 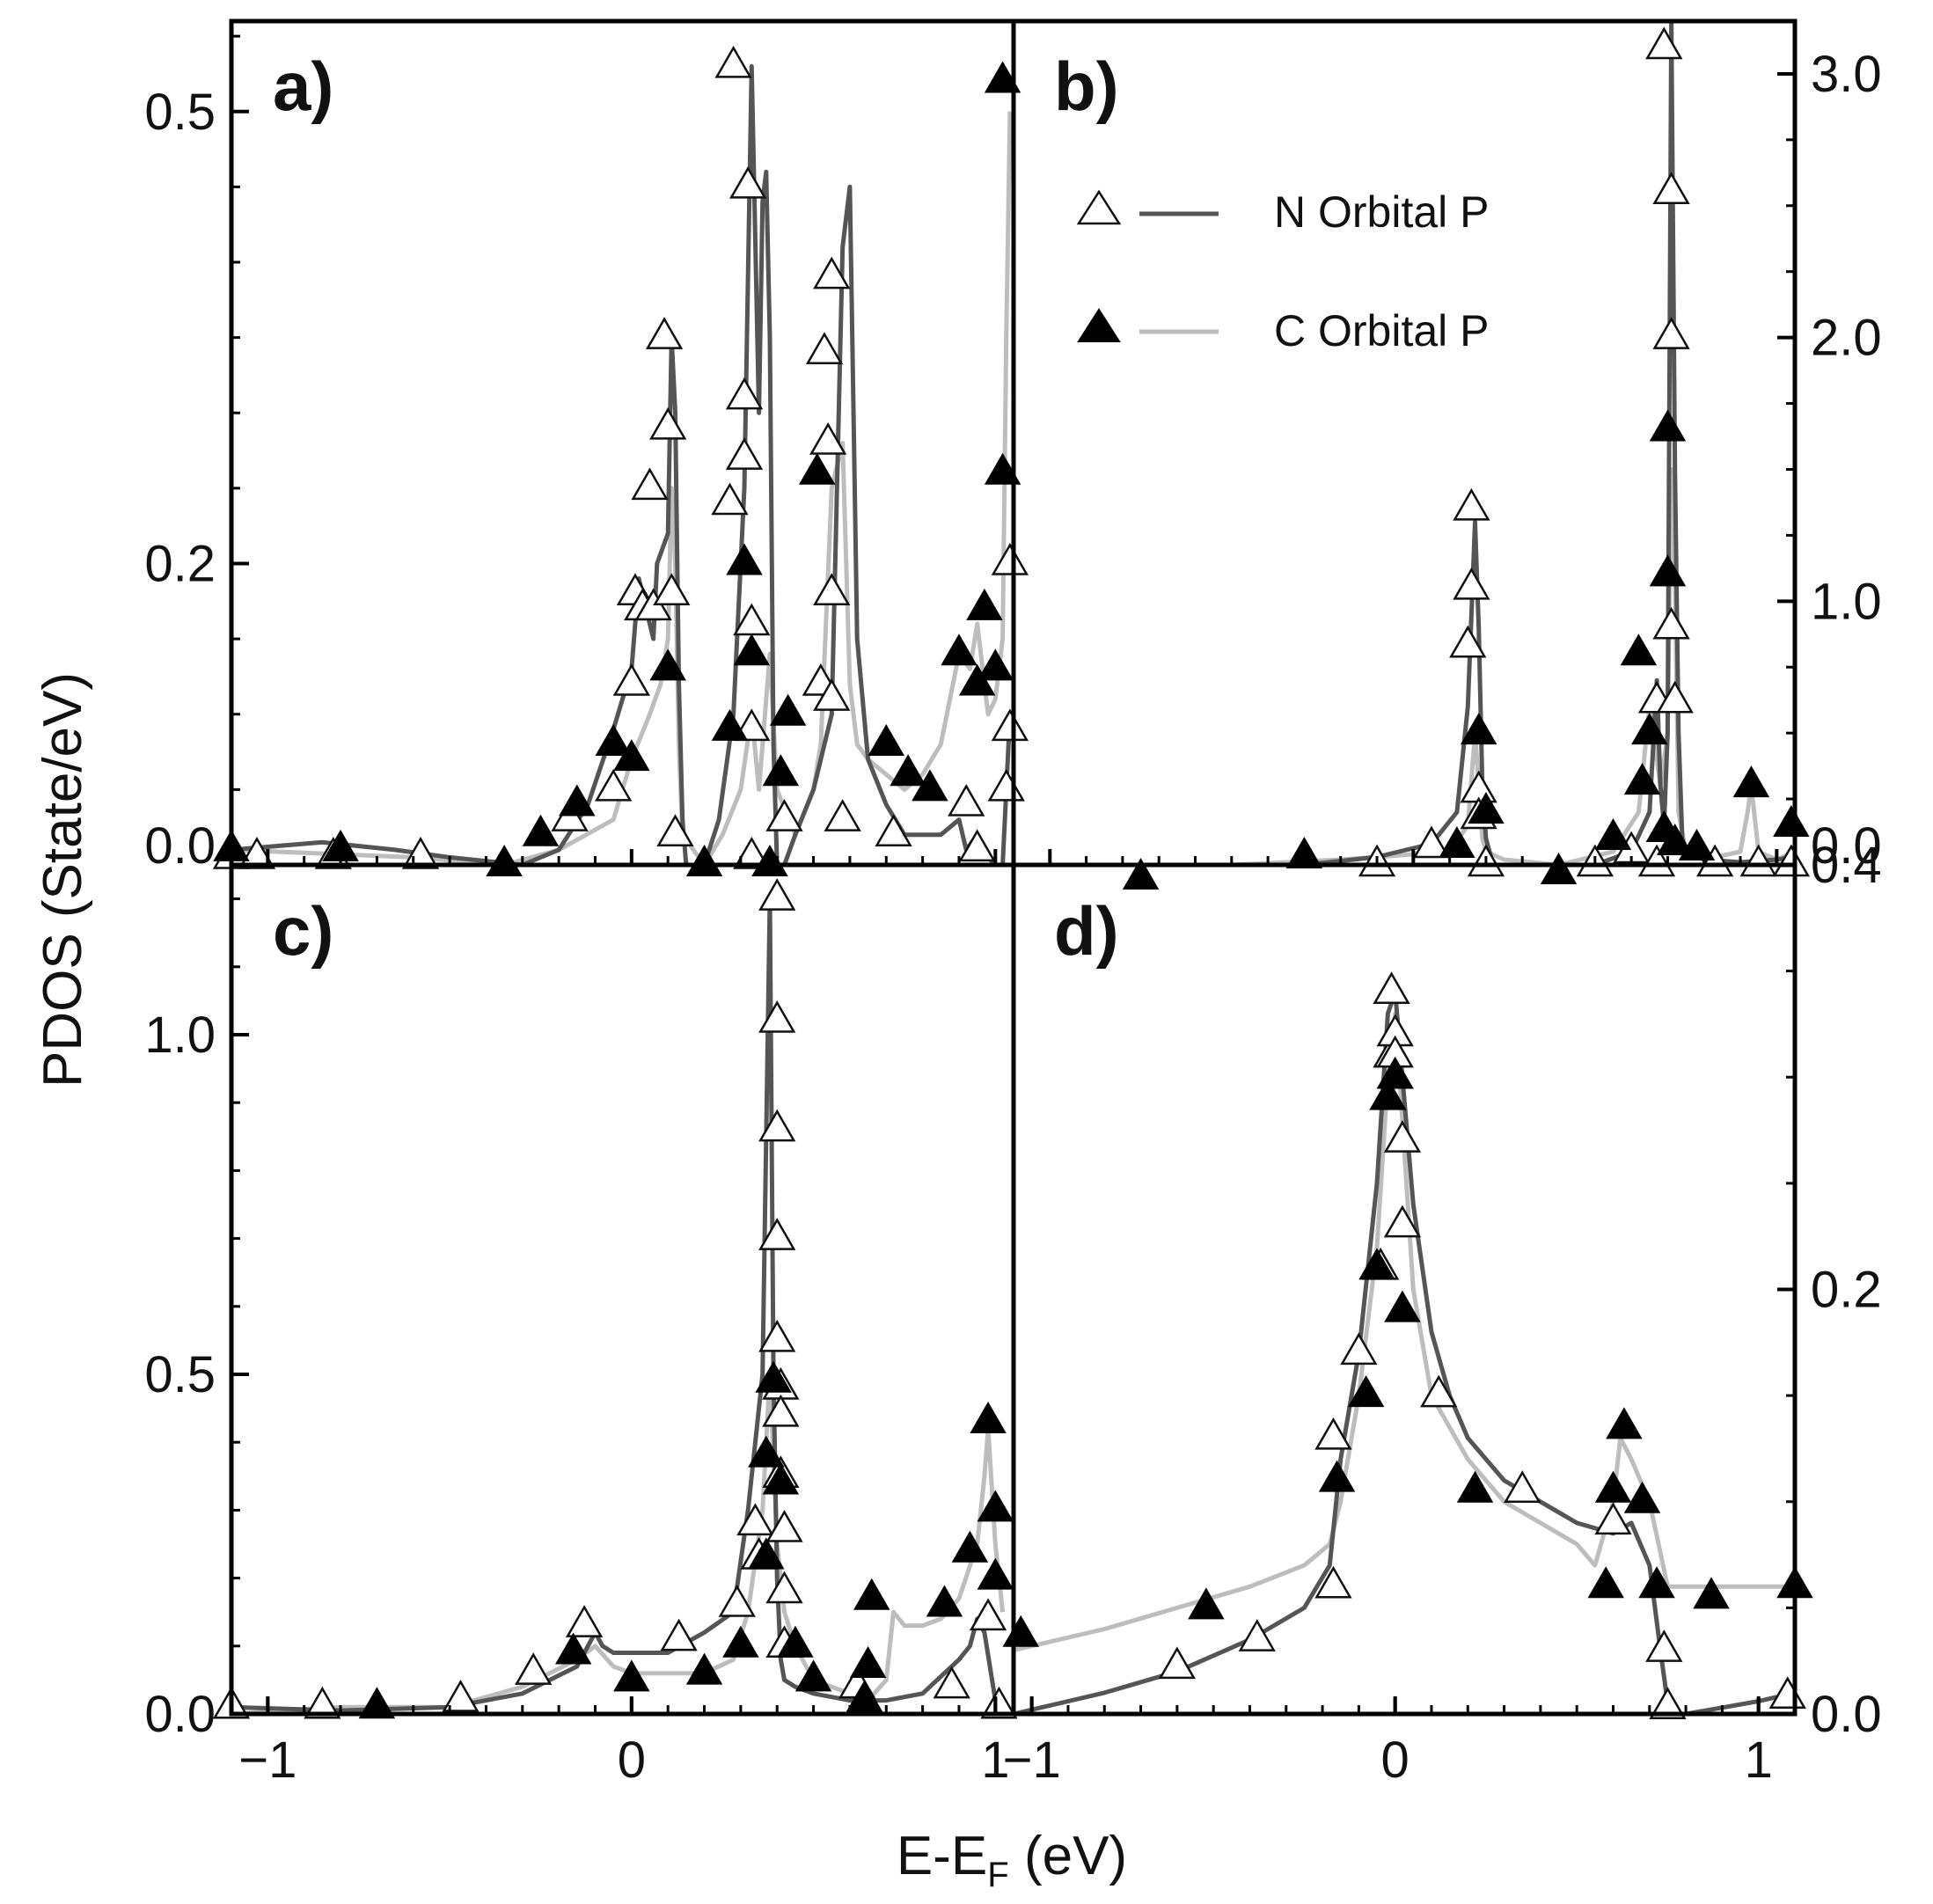 What do you see at coordinates (303, 931) in the screenshot?
I see `panel-c-label: c)` at bounding box center [303, 931].